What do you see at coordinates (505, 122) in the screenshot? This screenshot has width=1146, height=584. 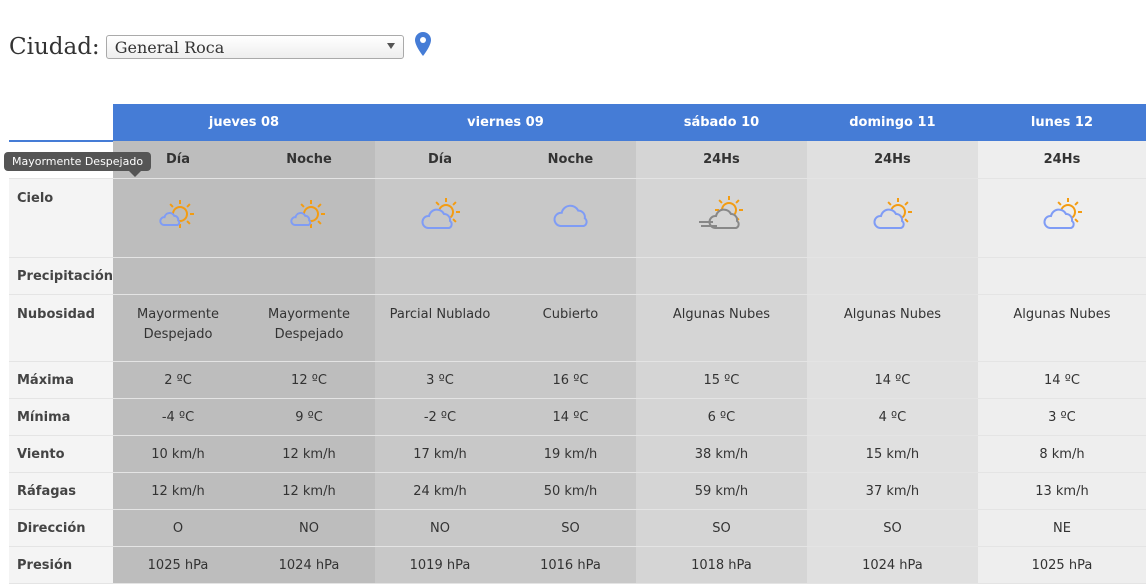 I see `day-header: viernes 09` at bounding box center [505, 122].